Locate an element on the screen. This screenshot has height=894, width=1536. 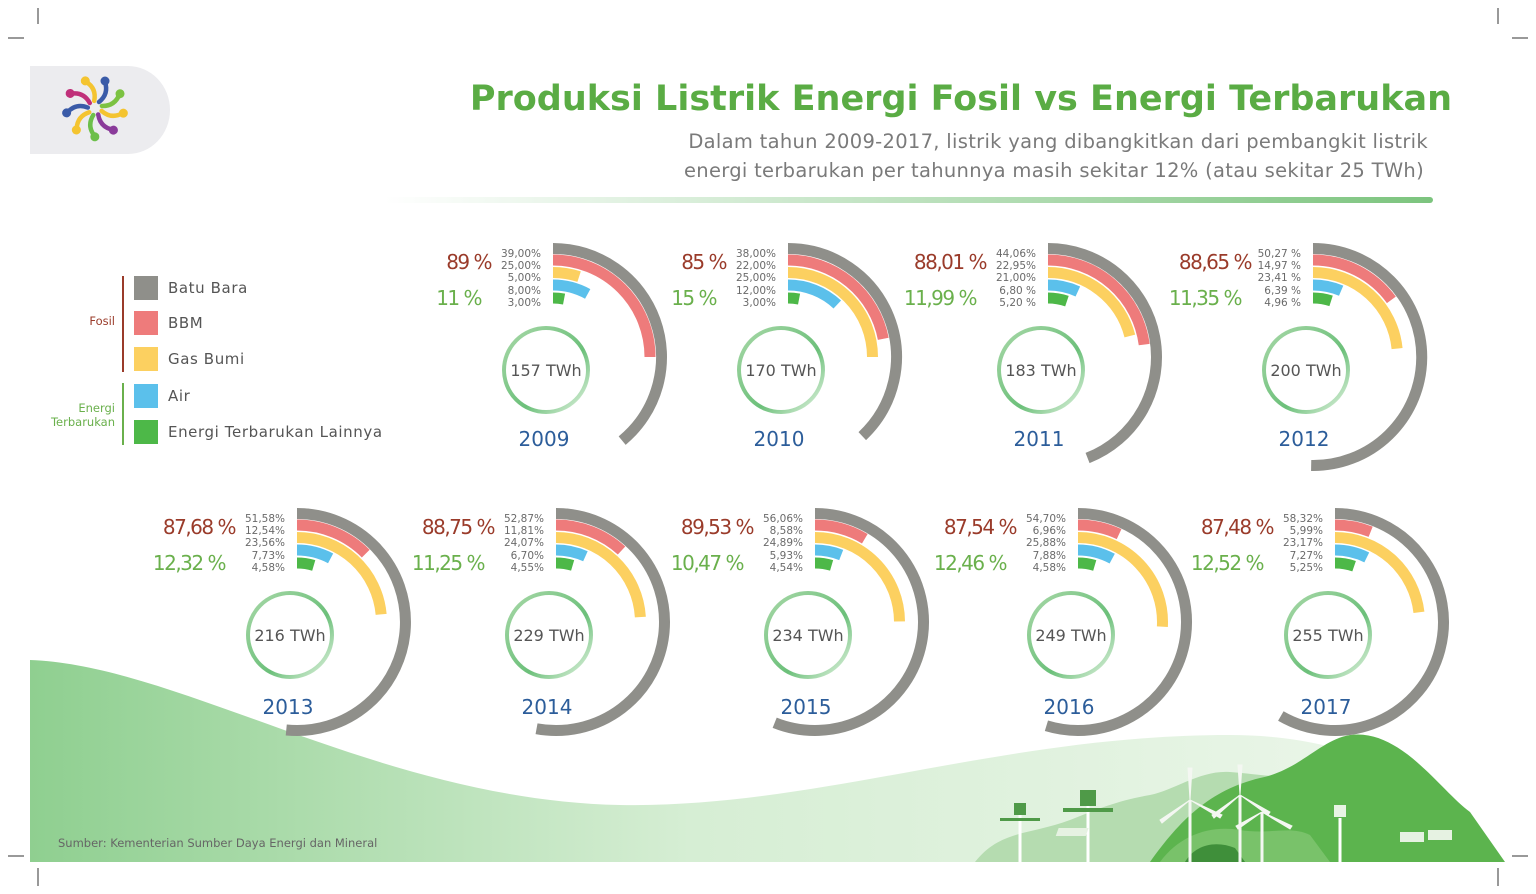
total-label: 183 TWh is located at coordinates (1040, 370).